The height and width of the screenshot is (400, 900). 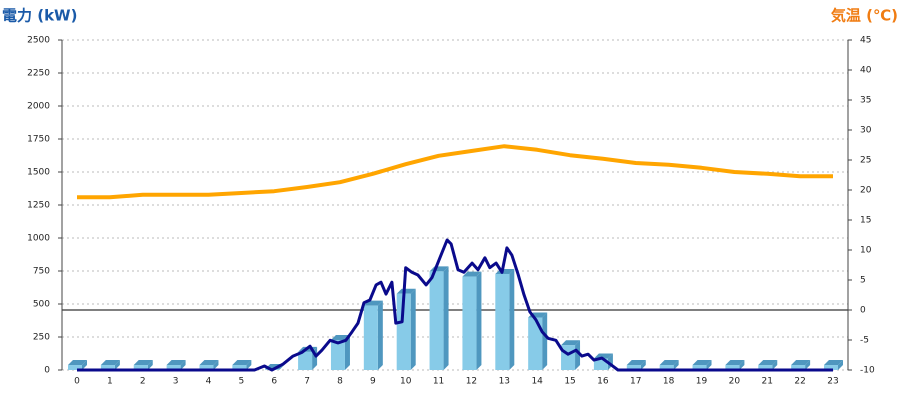 I want to click on x-tick-label: 13, so click(x=504, y=382).